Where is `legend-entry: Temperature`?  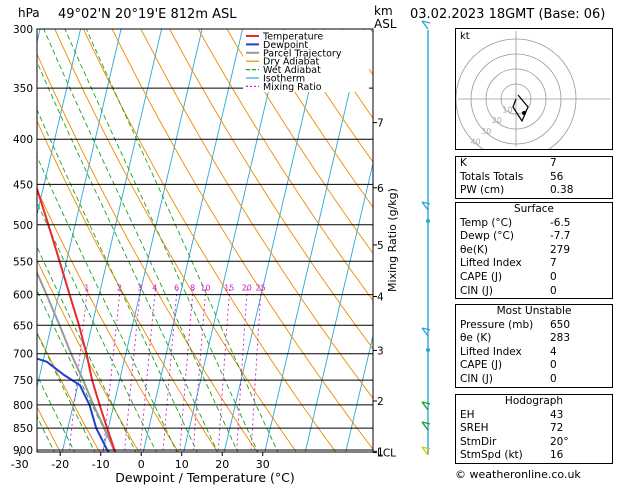 legend-entry: Temperature is located at coordinates (292, 37).